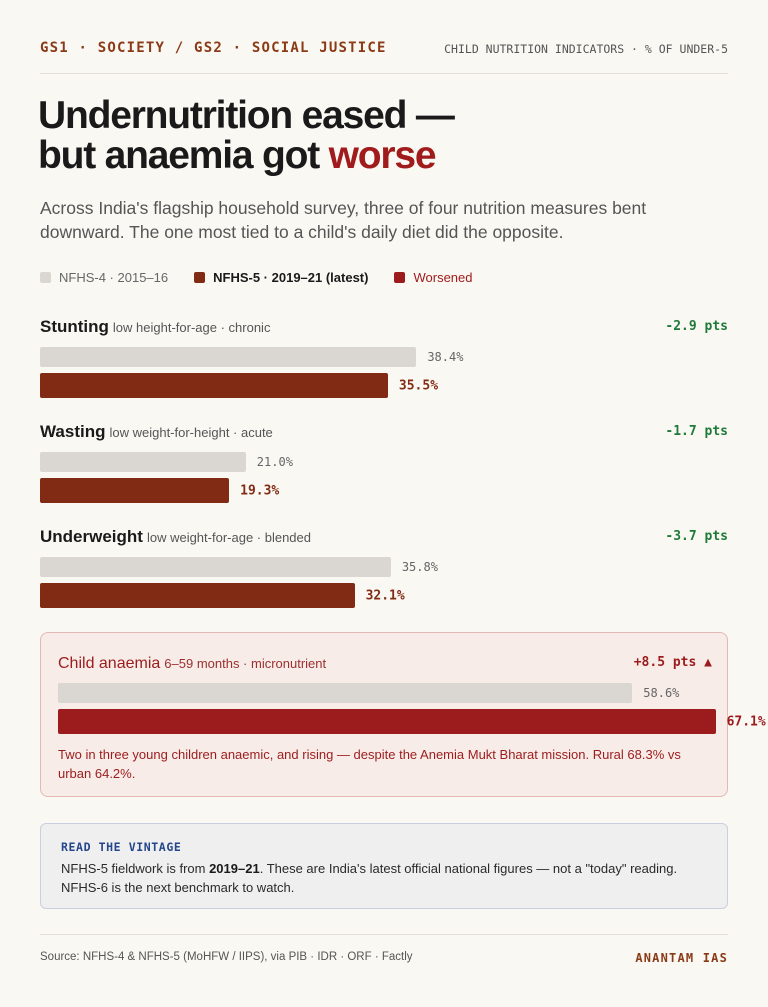 The width and height of the screenshot is (768, 1007). I want to click on headline-line-1: Undernutrition eased —, so click(246, 115).